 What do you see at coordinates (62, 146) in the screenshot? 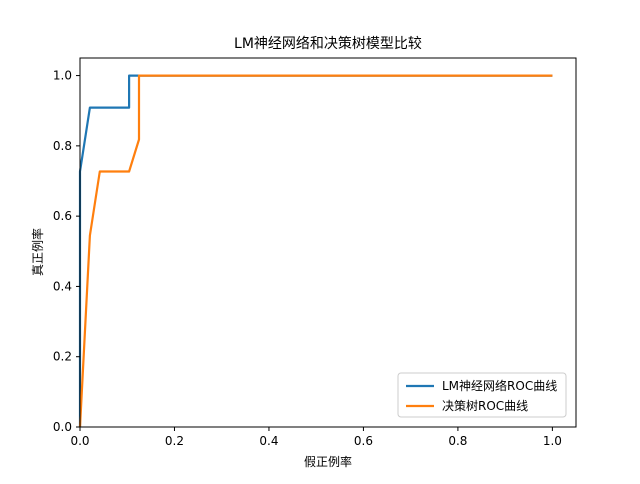
I see `y-tick-label: 0.8` at bounding box center [62, 146].